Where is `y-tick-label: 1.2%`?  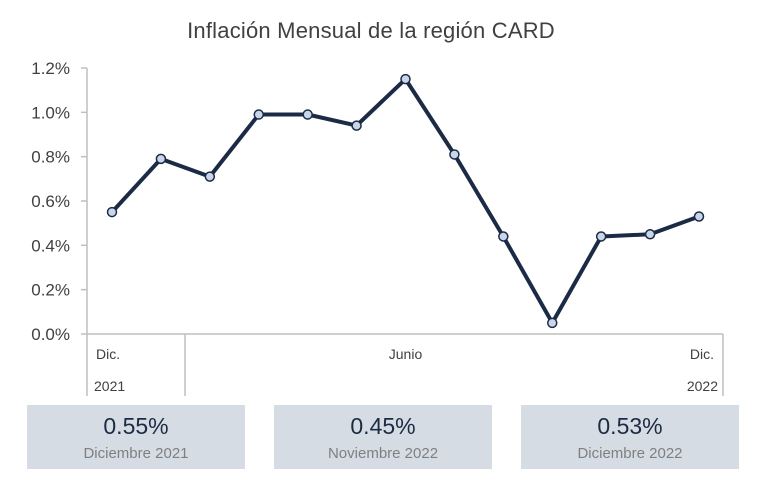
y-tick-label: 1.2% is located at coordinates (50, 68).